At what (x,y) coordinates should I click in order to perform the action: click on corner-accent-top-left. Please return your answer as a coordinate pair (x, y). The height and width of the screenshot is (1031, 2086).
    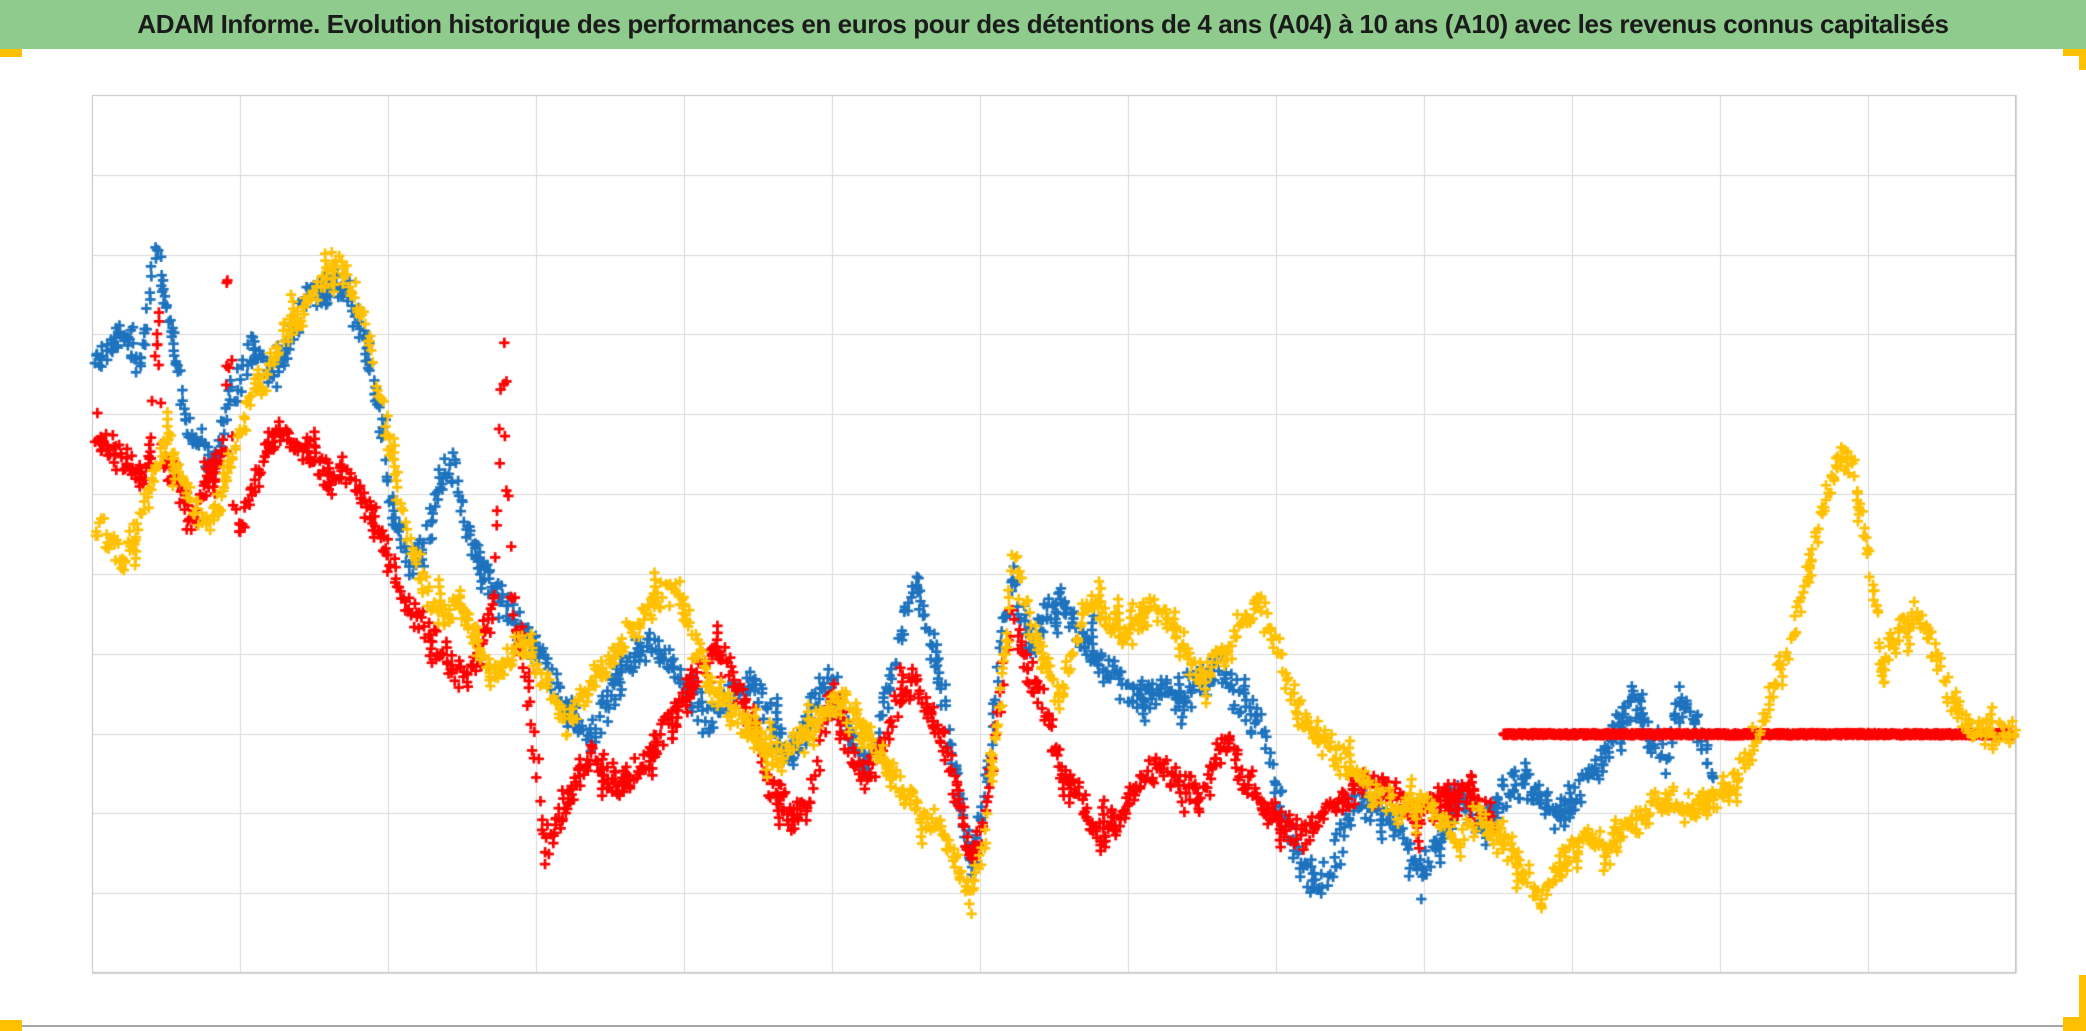
    Looking at the image, I should click on (11, 53).